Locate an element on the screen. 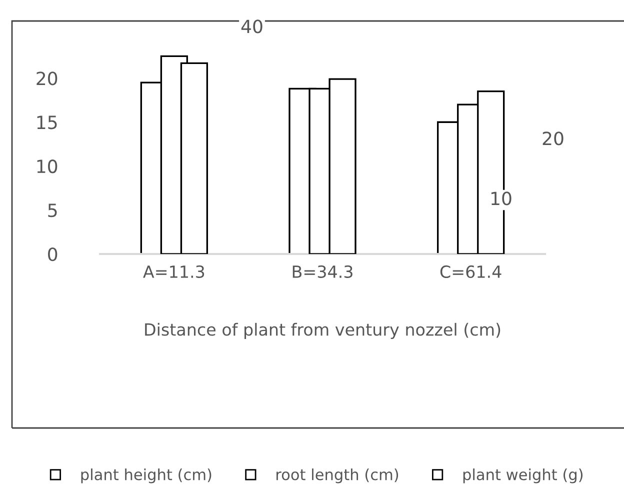 The image size is (624, 497). legend-label: root length (cm) is located at coordinates (337, 476).